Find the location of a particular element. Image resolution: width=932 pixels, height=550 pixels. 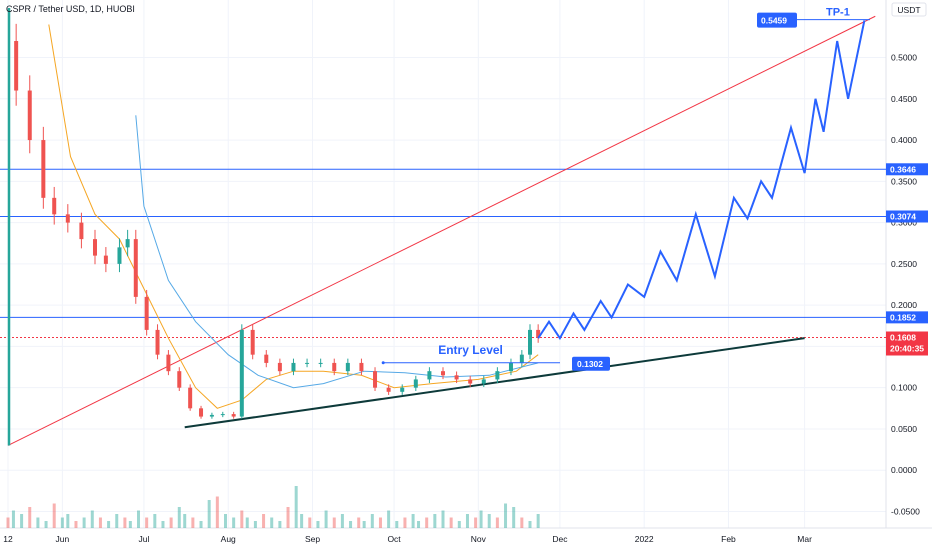

chart-title: CSPR / Tether USD, 1D, HUOBI is located at coordinates (70, 9).